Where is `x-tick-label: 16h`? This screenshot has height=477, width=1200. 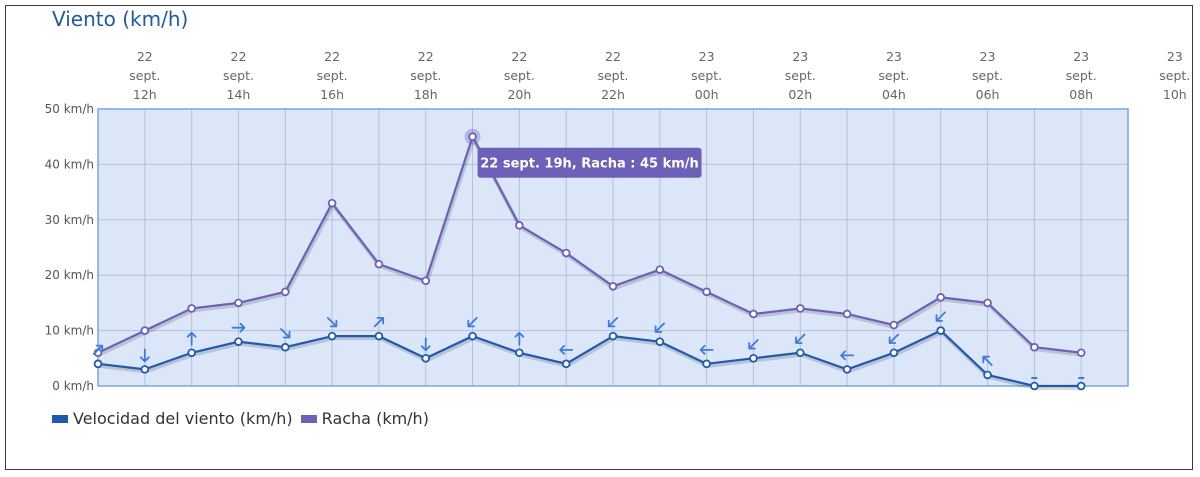
x-tick-label: 16h is located at coordinates (332, 94).